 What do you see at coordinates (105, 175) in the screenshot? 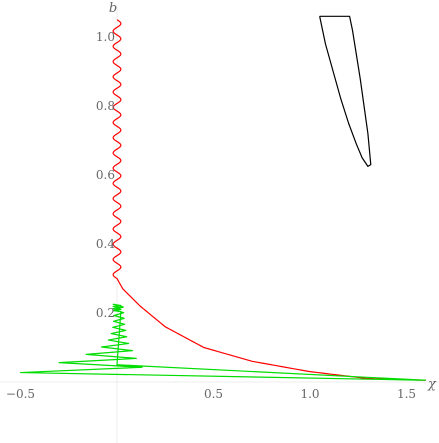
I see `y-tick-label: 0.6` at bounding box center [105, 175].